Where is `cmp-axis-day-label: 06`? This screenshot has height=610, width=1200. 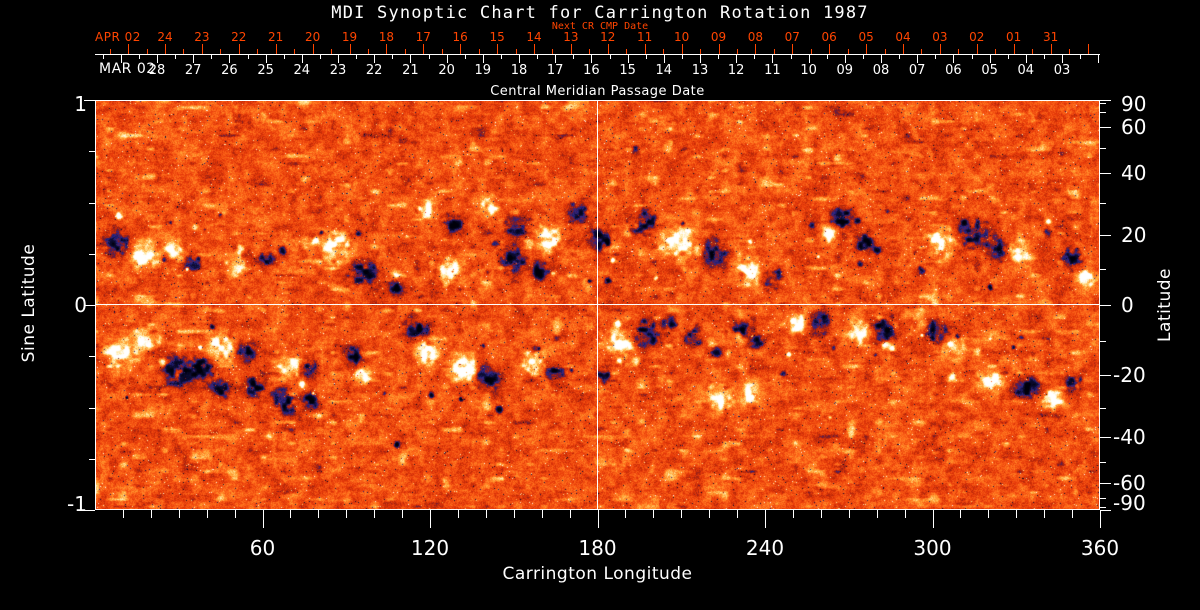 cmp-axis-day-label: 06 is located at coordinates (953, 70).